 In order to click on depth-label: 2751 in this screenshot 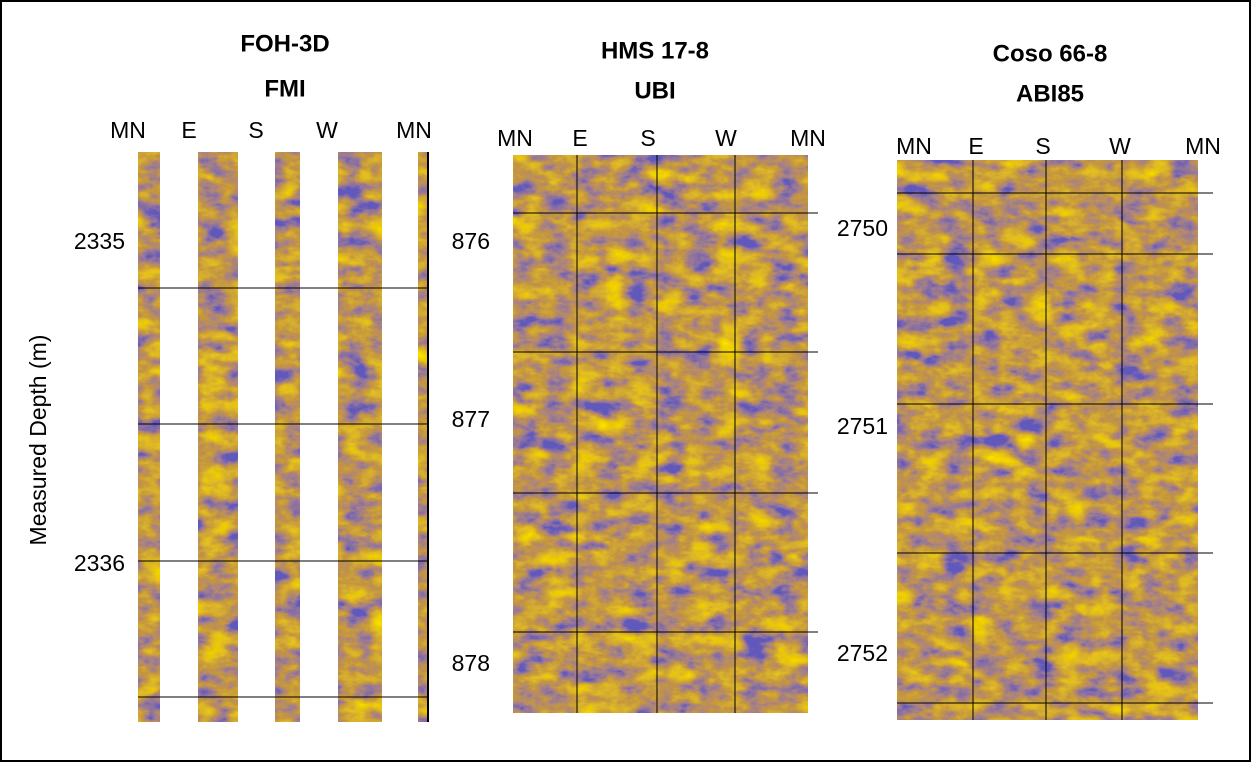, I will do `click(862, 426)`.